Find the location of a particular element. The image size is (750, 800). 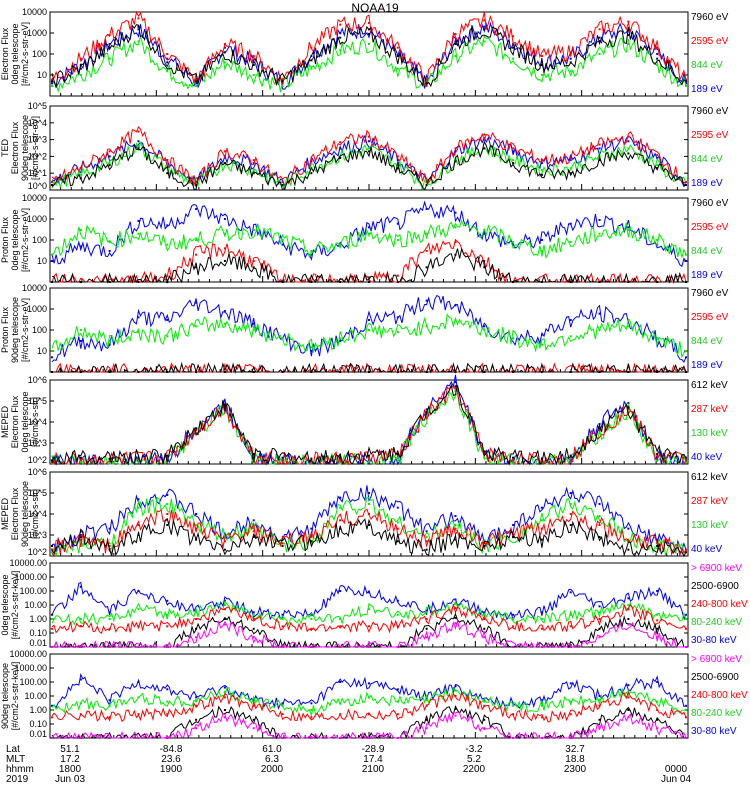

y-tick-label: 10.00 is located at coordinates (35, 696).